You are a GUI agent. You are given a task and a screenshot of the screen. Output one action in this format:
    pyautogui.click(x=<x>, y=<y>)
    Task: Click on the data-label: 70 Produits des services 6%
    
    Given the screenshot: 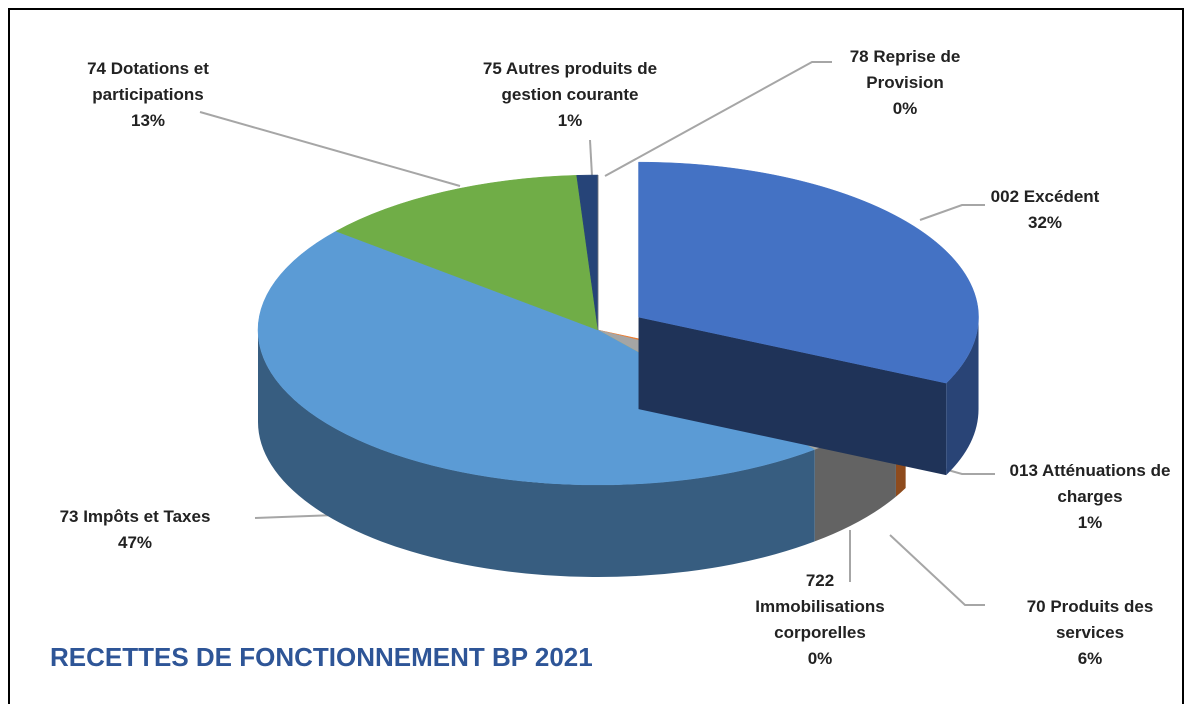 What is the action you would take?
    pyautogui.click(x=1090, y=633)
    